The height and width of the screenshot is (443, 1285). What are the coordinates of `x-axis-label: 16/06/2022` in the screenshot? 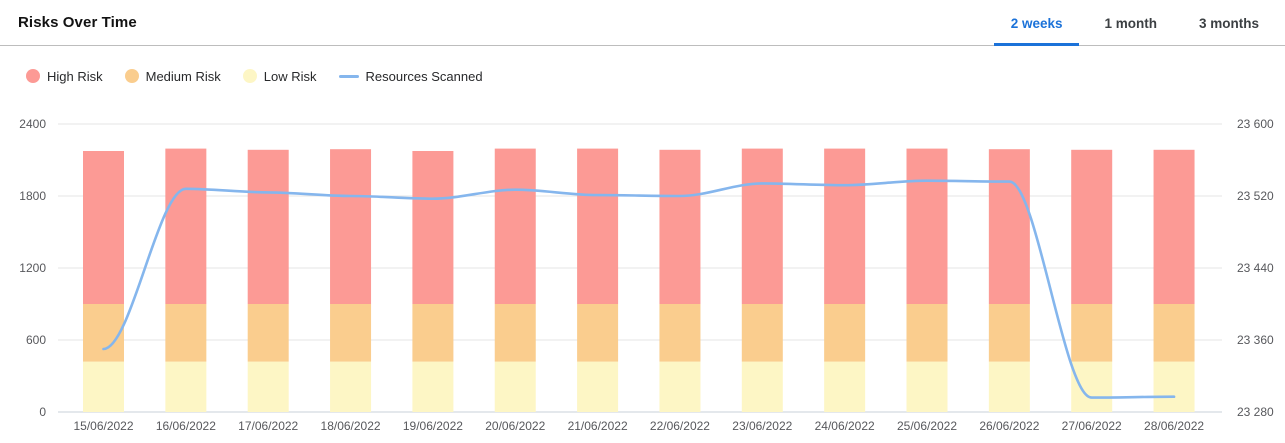 It's located at (186, 426).